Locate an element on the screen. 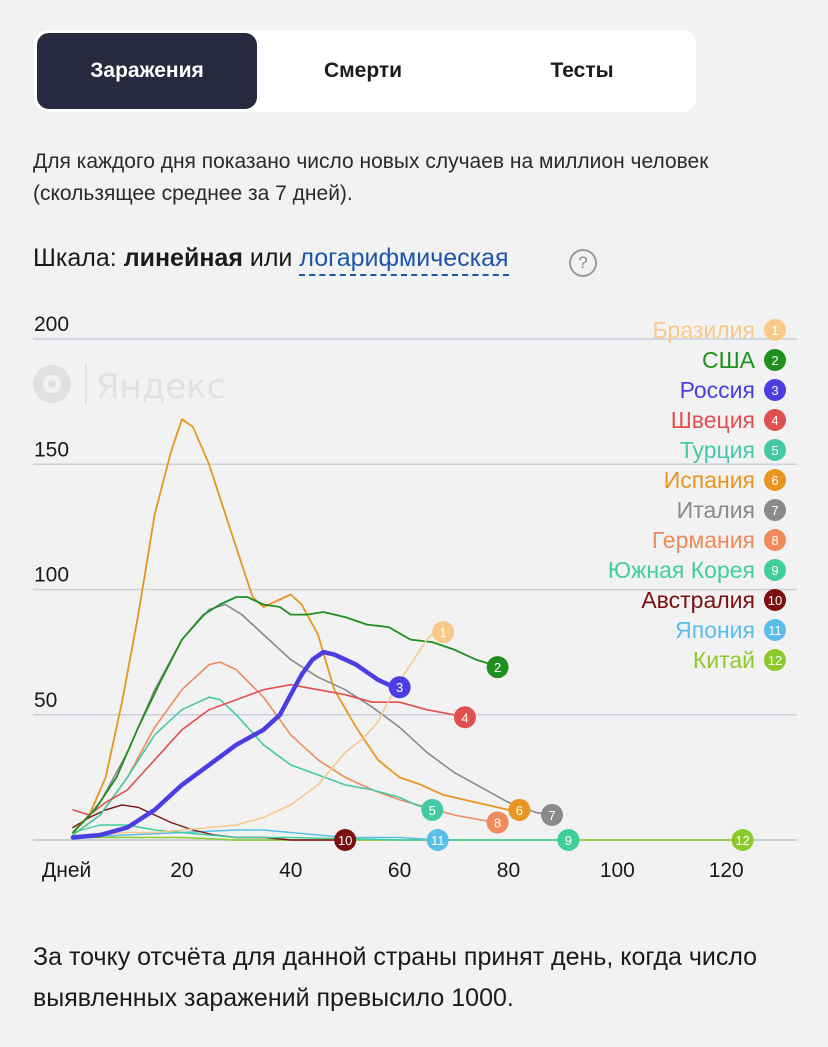 The image size is (828, 1047). series-end-marker-label: 8 is located at coordinates (497, 822).